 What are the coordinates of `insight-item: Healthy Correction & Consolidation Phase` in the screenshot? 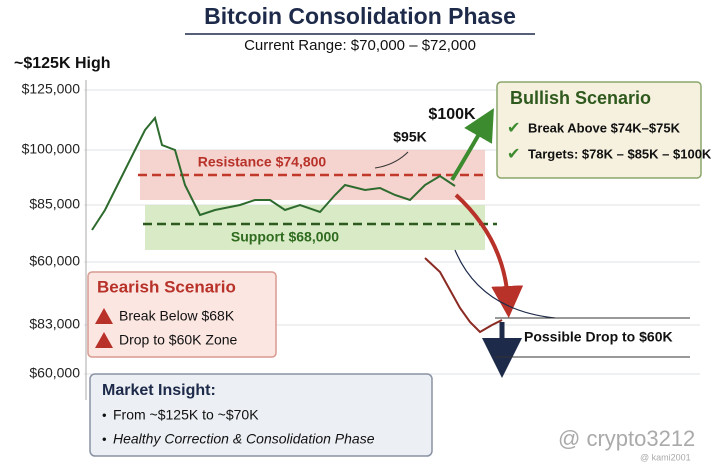 It's located at (244, 439).